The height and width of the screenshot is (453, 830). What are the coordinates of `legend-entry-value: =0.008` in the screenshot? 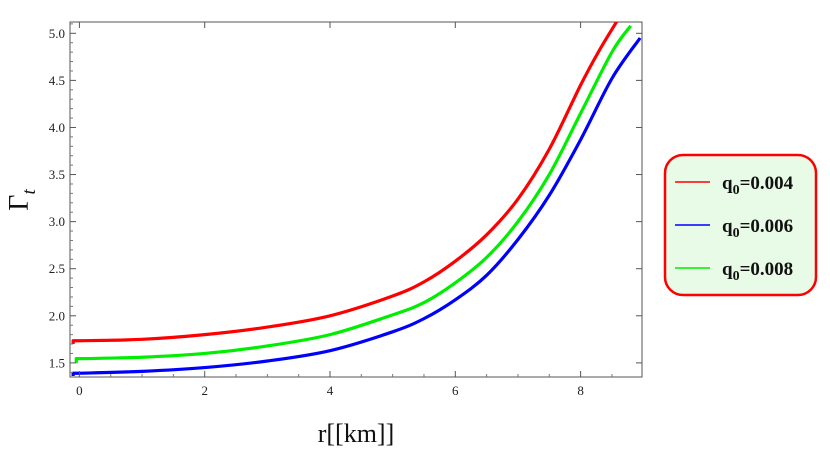 It's located at (767, 269).